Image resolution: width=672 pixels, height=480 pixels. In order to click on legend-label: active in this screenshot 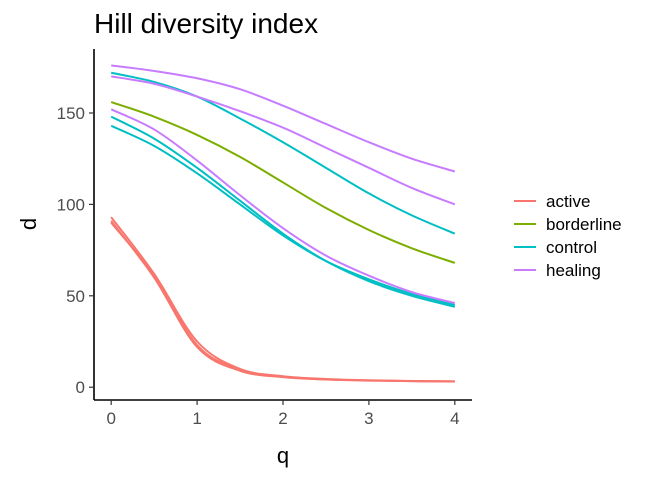, I will do `click(568, 201)`.